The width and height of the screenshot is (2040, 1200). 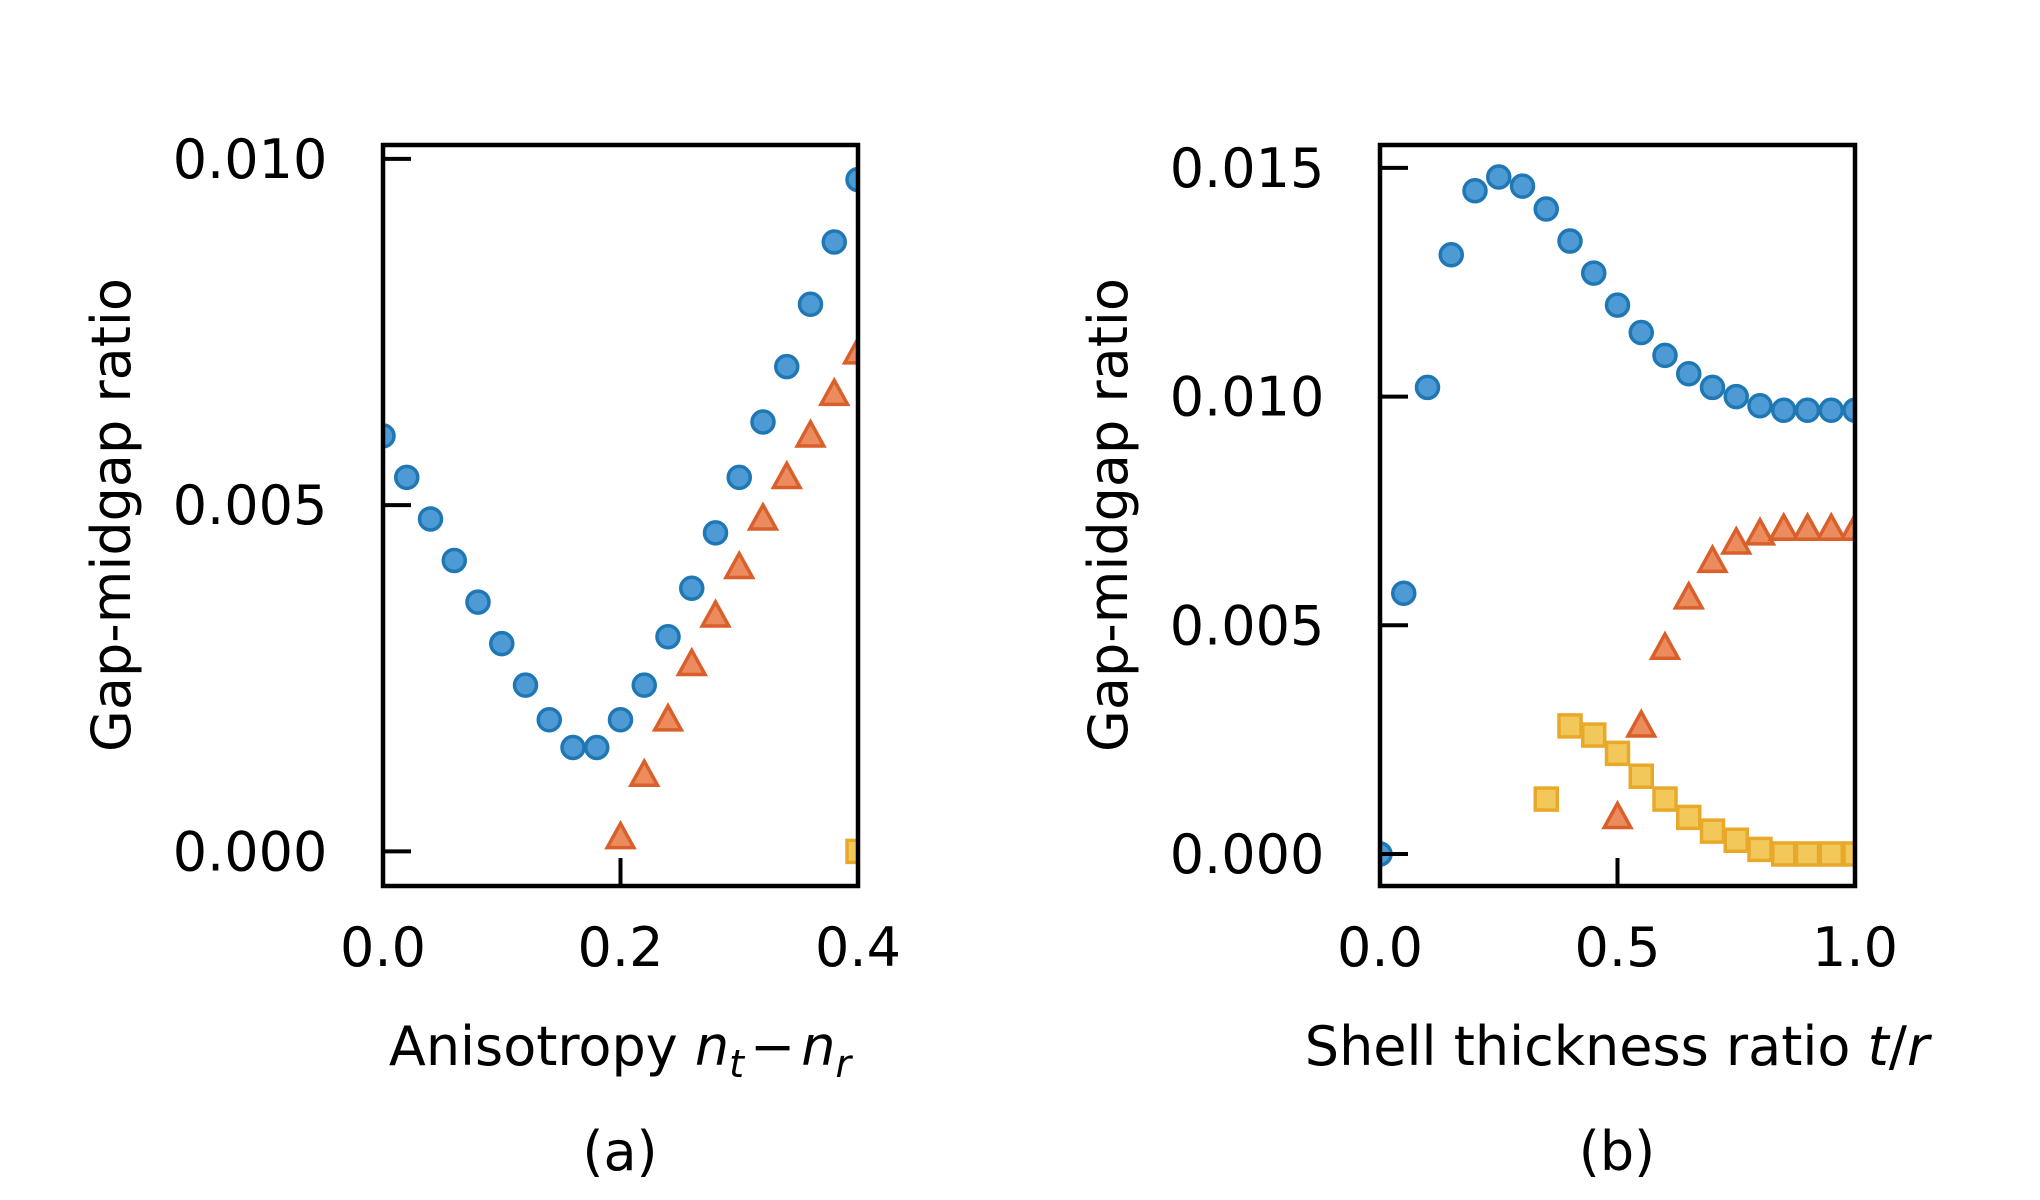 What do you see at coordinates (1618, 947) in the screenshot?
I see `panel-b-xtick-label: 0.5` at bounding box center [1618, 947].